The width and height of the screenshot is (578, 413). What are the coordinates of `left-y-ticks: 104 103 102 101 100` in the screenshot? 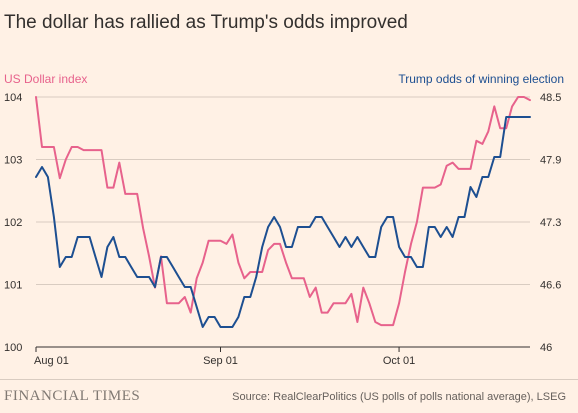 It's located at (13, 223).